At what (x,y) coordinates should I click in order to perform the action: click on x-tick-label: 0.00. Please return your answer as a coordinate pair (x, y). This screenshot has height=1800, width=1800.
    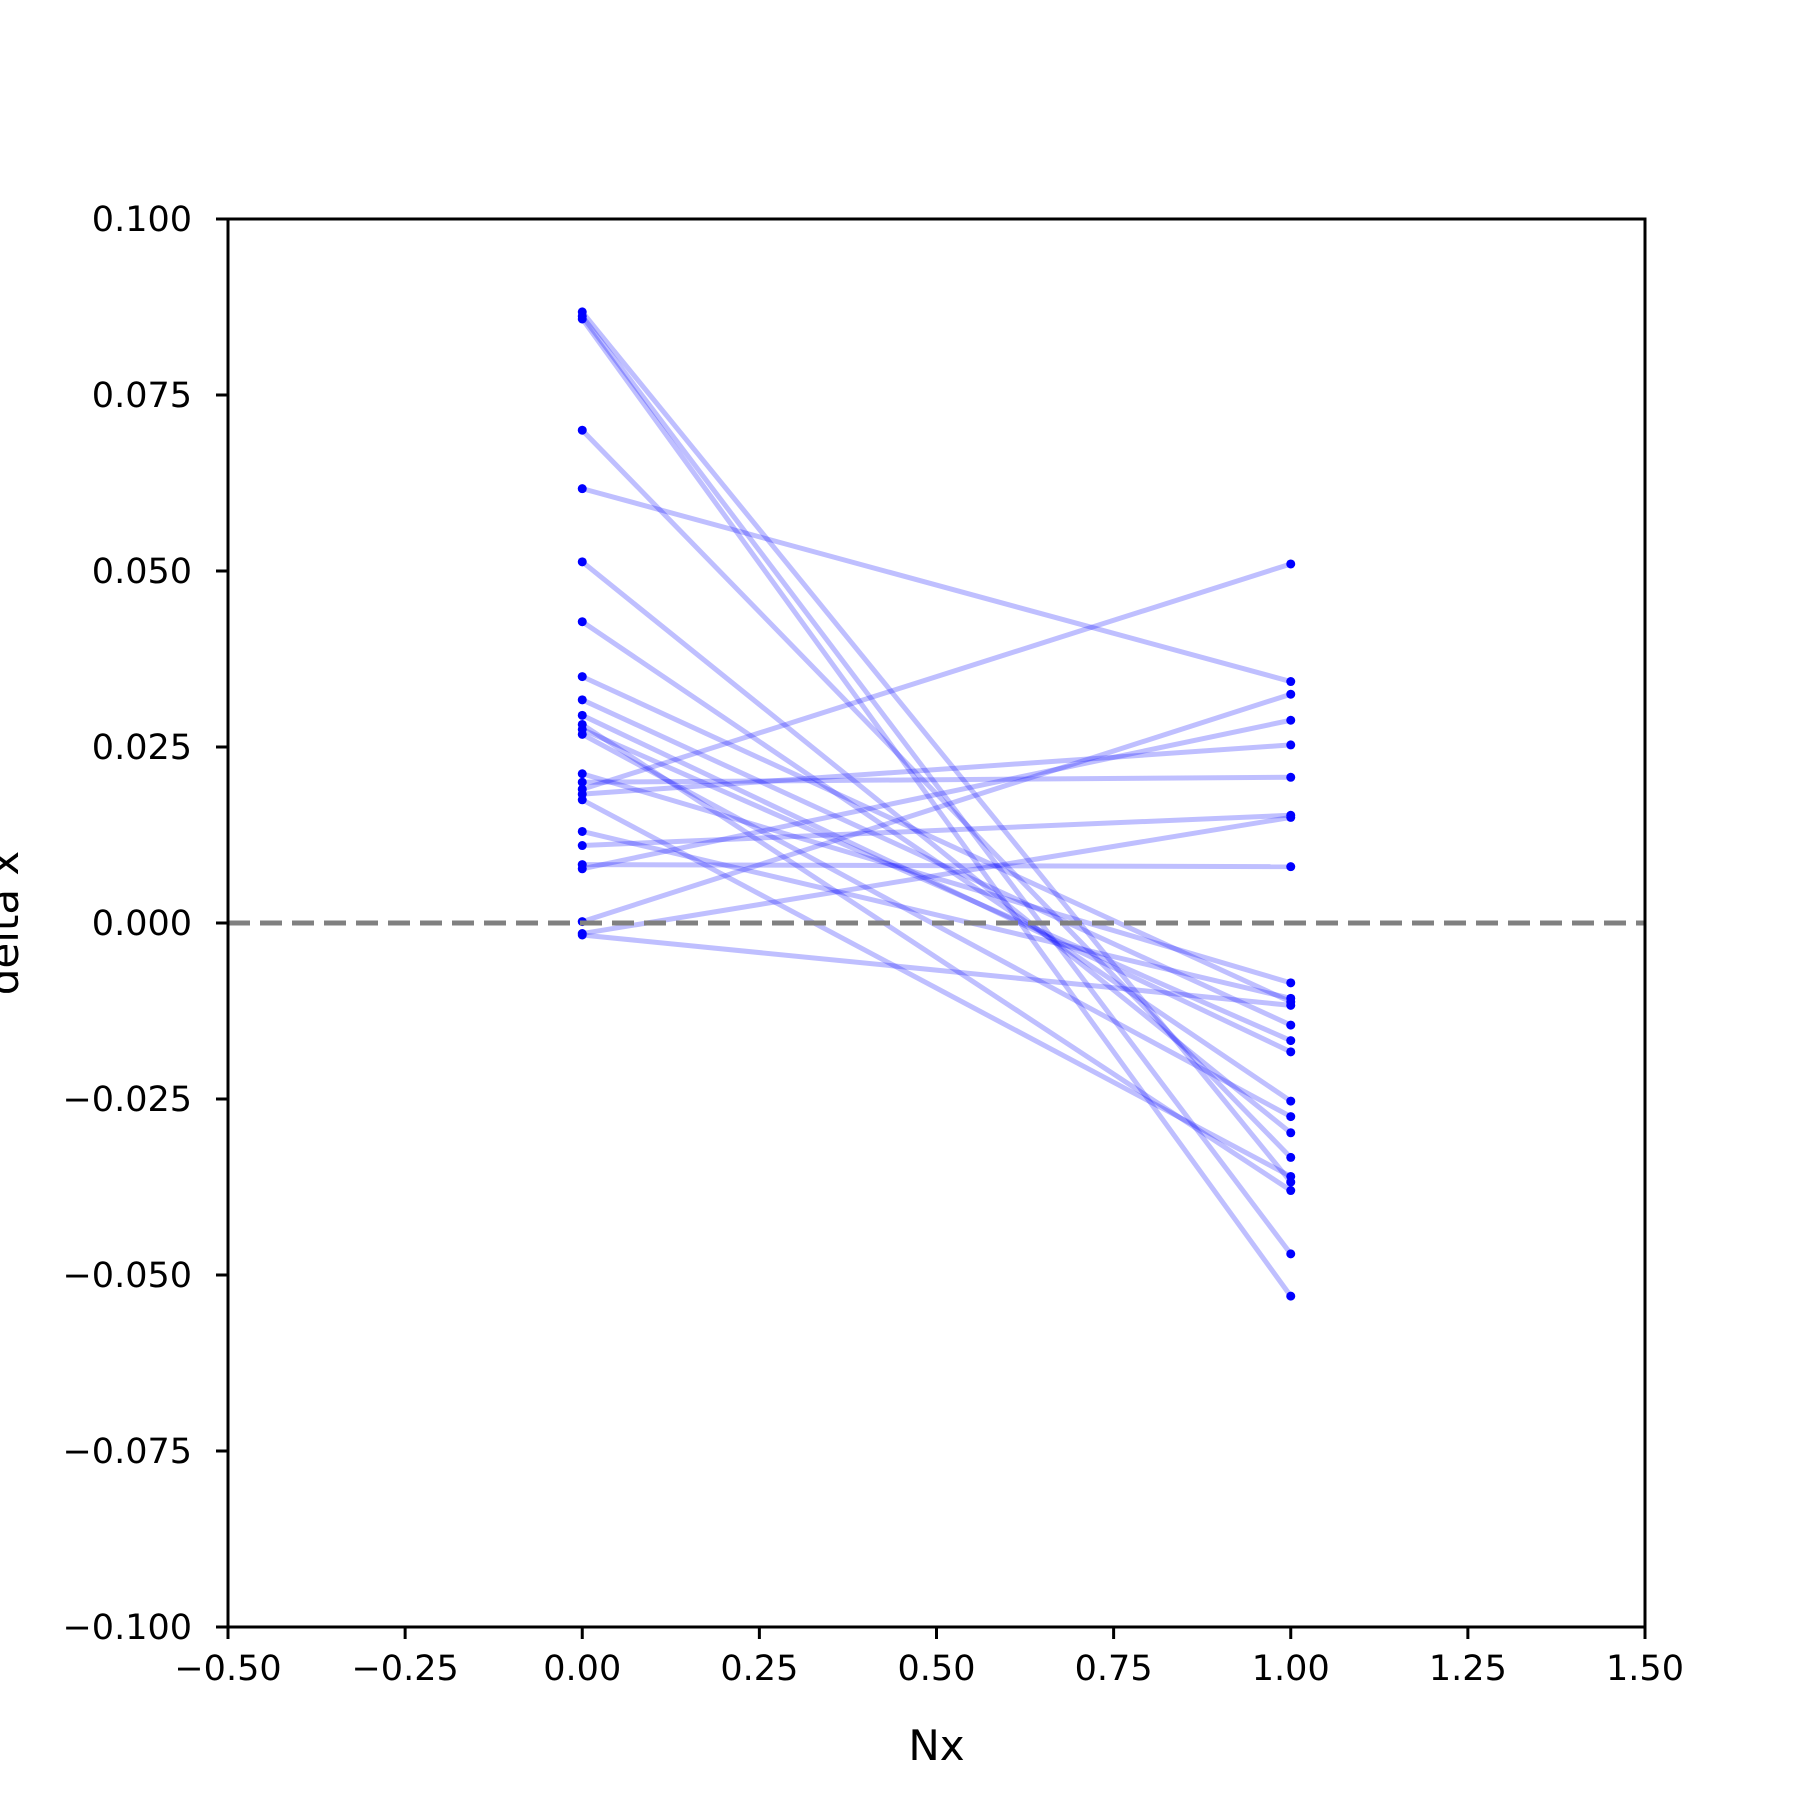
    Looking at the image, I should click on (582, 1669).